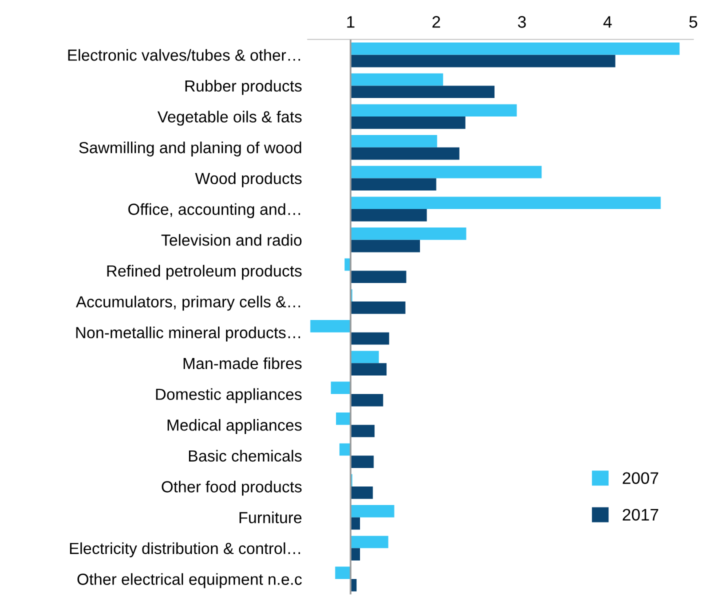 This screenshot has width=701, height=598. I want to click on y-tick-label: Other electrical equipment n.e.c, so click(189, 580).